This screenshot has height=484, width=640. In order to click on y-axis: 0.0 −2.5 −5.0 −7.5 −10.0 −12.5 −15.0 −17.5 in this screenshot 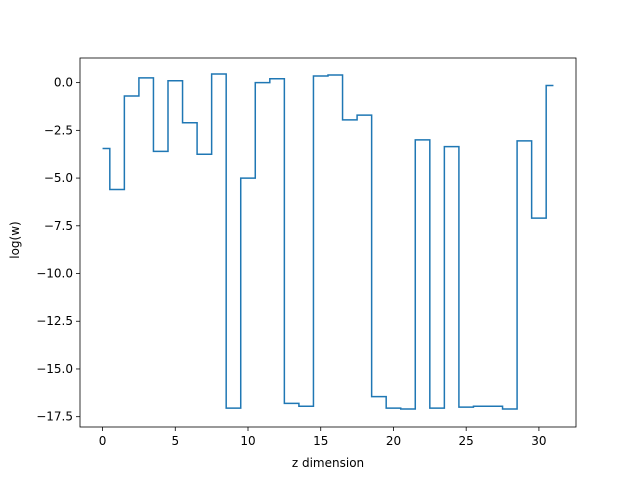, I will do `click(58, 250)`.